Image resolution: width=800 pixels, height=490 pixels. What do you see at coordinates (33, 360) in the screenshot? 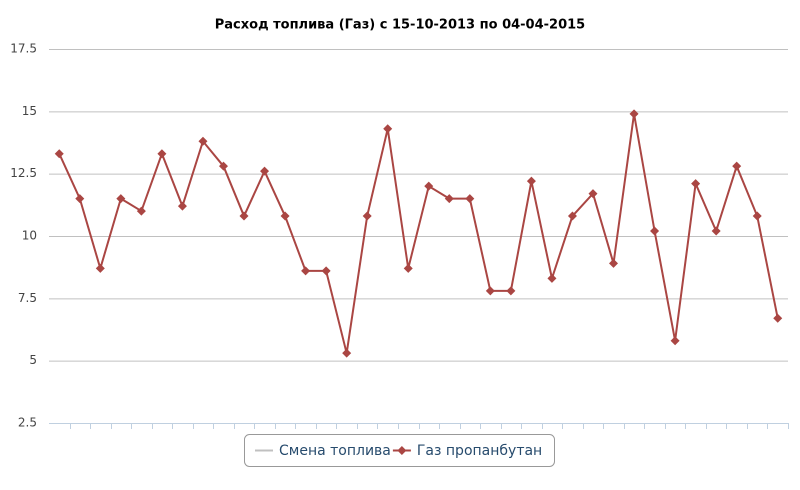
I see `y-tick-label: 5` at bounding box center [33, 360].